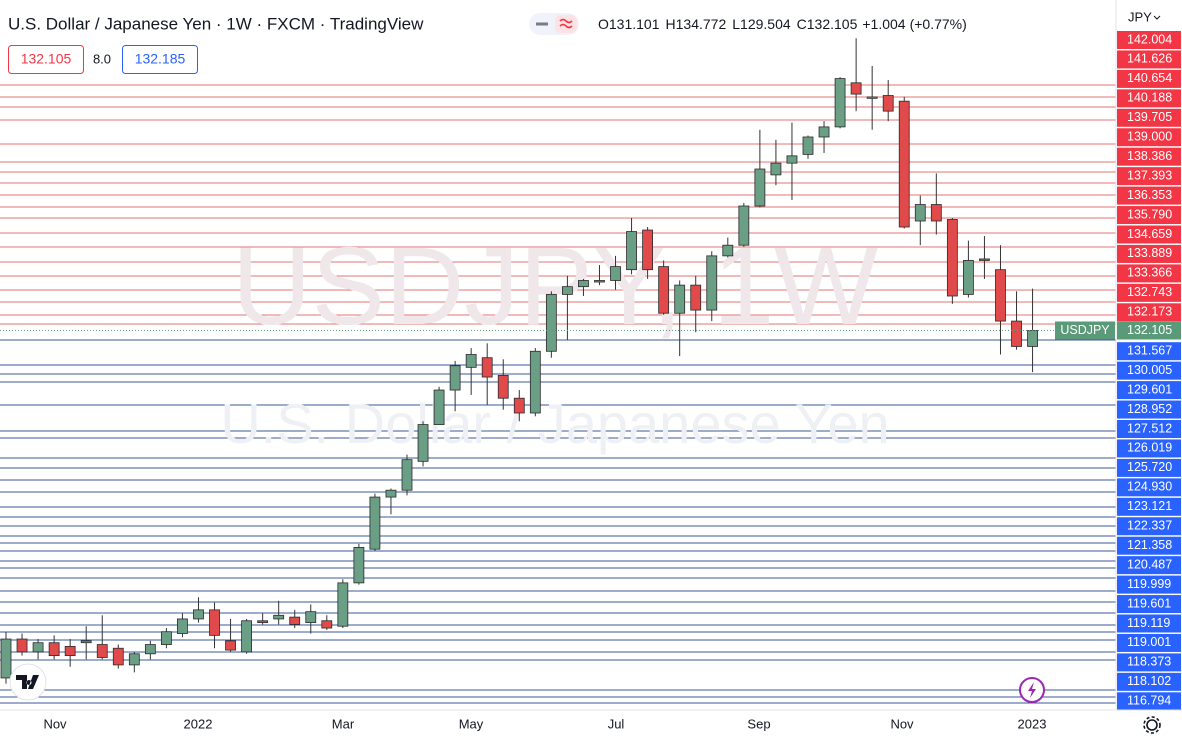  What do you see at coordinates (634, 24) in the screenshot?
I see `ohlc-value: 131.101` at bounding box center [634, 24].